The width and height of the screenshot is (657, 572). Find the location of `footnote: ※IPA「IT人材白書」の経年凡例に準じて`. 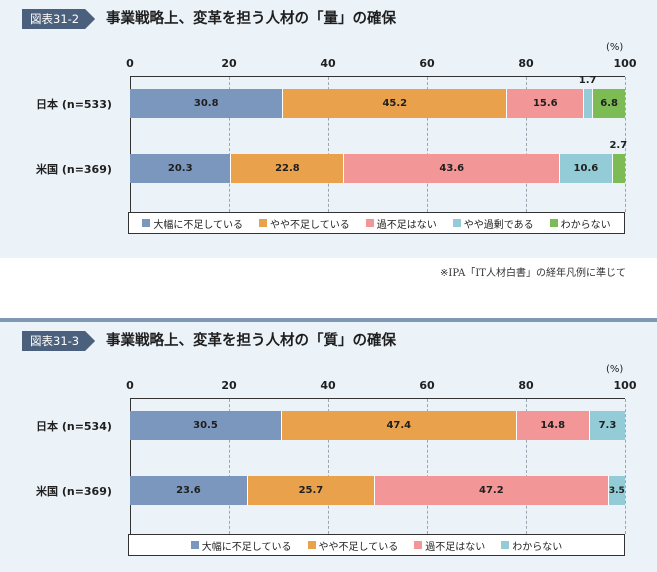

footnote: ※IPA「IT人材白書」の経年凡例に準じて is located at coordinates (533, 273).